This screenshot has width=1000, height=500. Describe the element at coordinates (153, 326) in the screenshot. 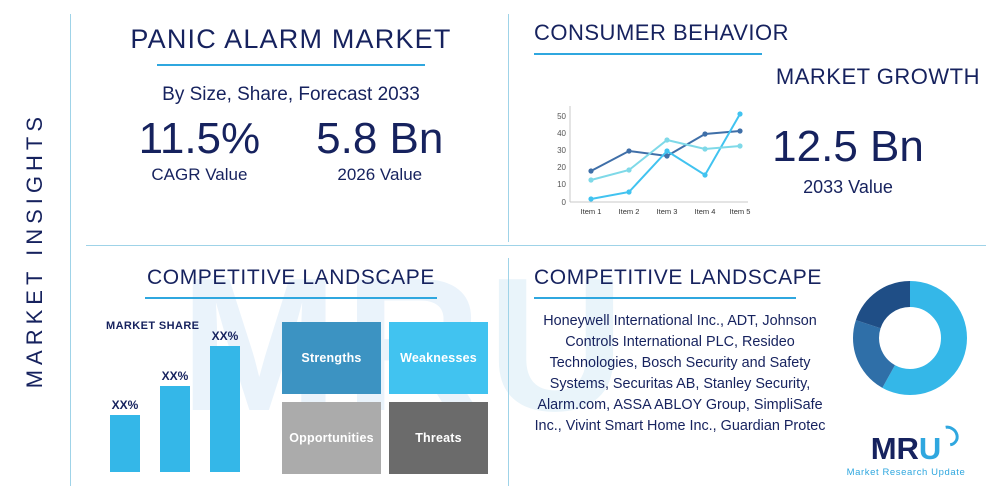

I see `market-share-label: MARKET SHARE` at that location.